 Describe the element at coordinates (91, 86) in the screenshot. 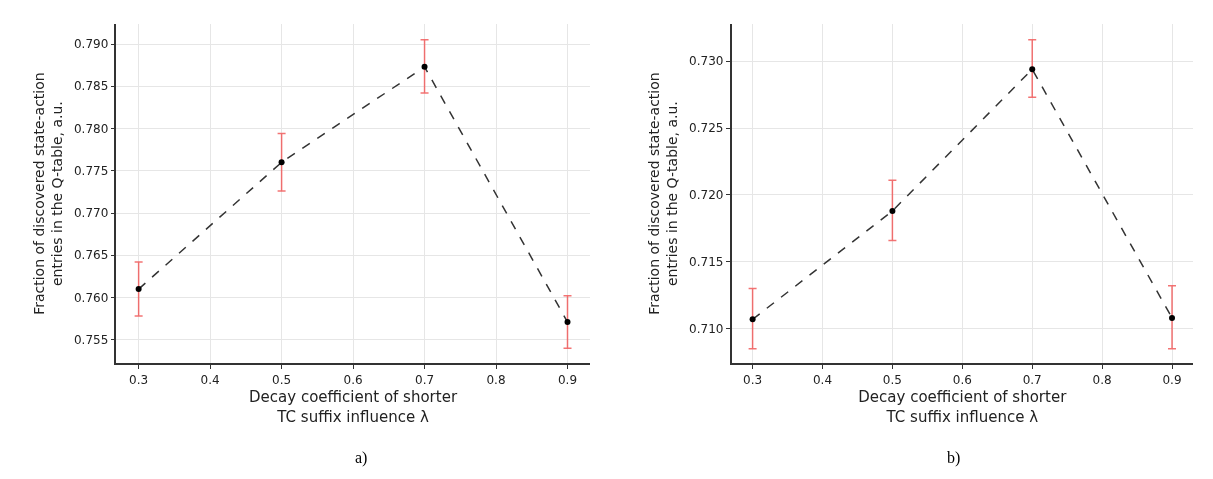

I see `y-tick-label: 0.785` at that location.